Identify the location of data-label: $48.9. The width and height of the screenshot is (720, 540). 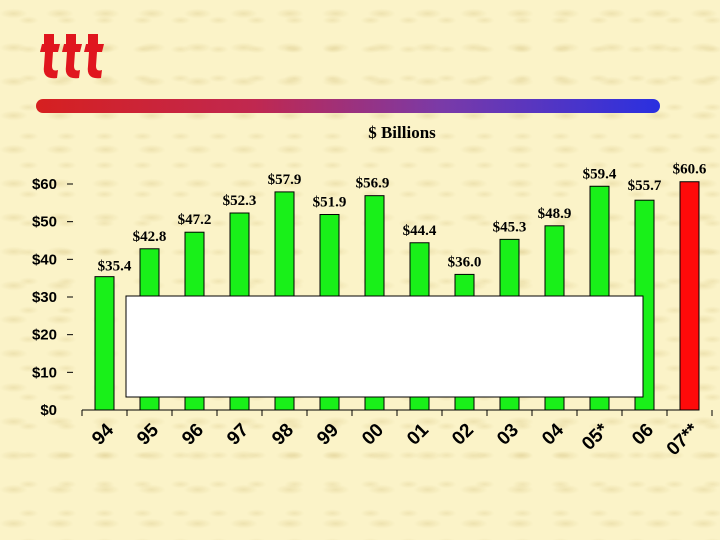
(555, 214).